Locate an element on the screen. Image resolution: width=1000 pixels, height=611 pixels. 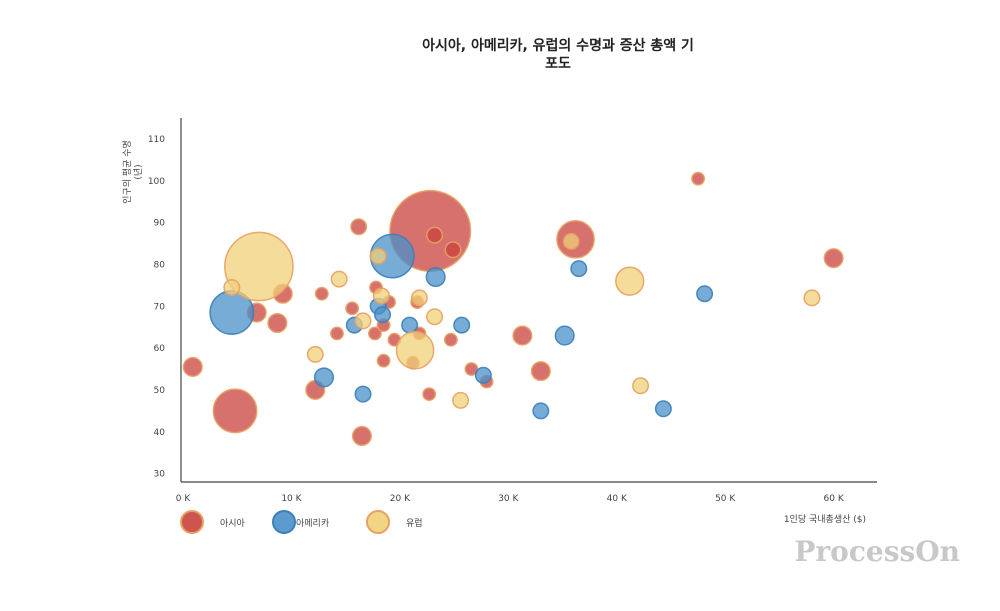
y-ticks: 30 40 50 60 70 80 90 100 110 is located at coordinates (156, 307).